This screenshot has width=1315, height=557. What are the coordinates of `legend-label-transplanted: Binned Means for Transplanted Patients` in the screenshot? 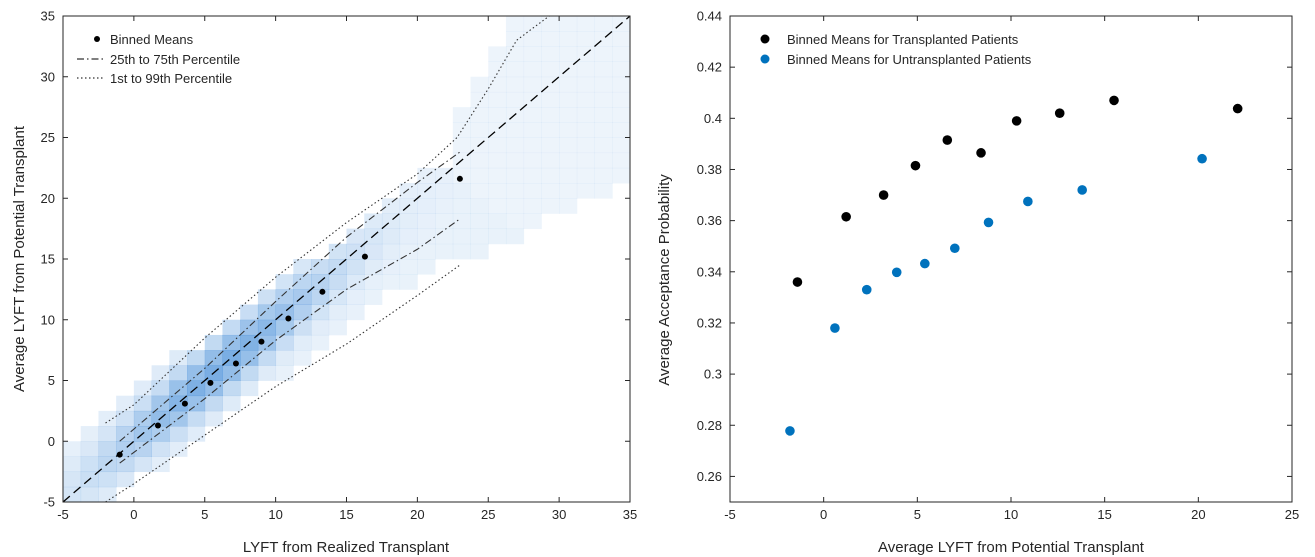 It's located at (903, 39).